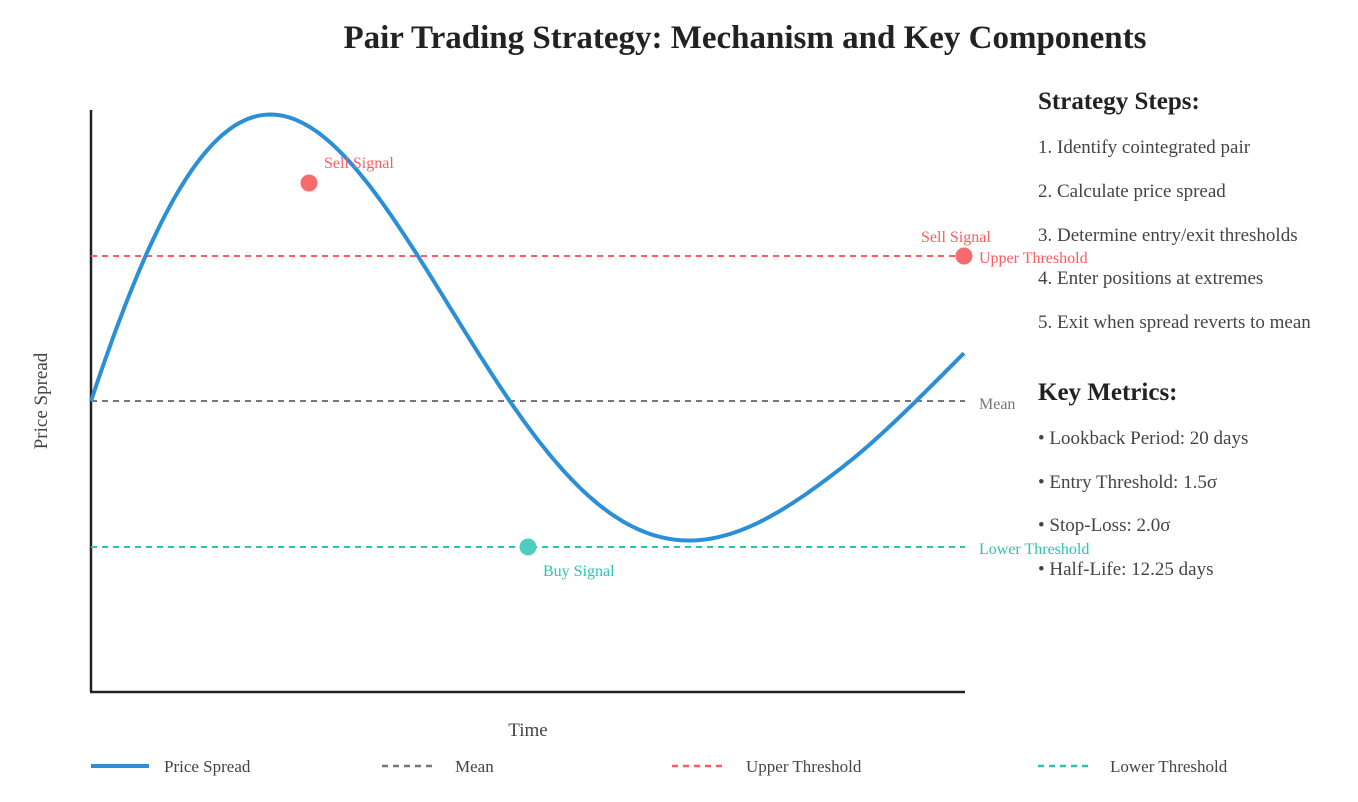 This screenshot has width=1358, height=802. What do you see at coordinates (474, 766) in the screenshot?
I see `legend-label-mean: Mean` at bounding box center [474, 766].